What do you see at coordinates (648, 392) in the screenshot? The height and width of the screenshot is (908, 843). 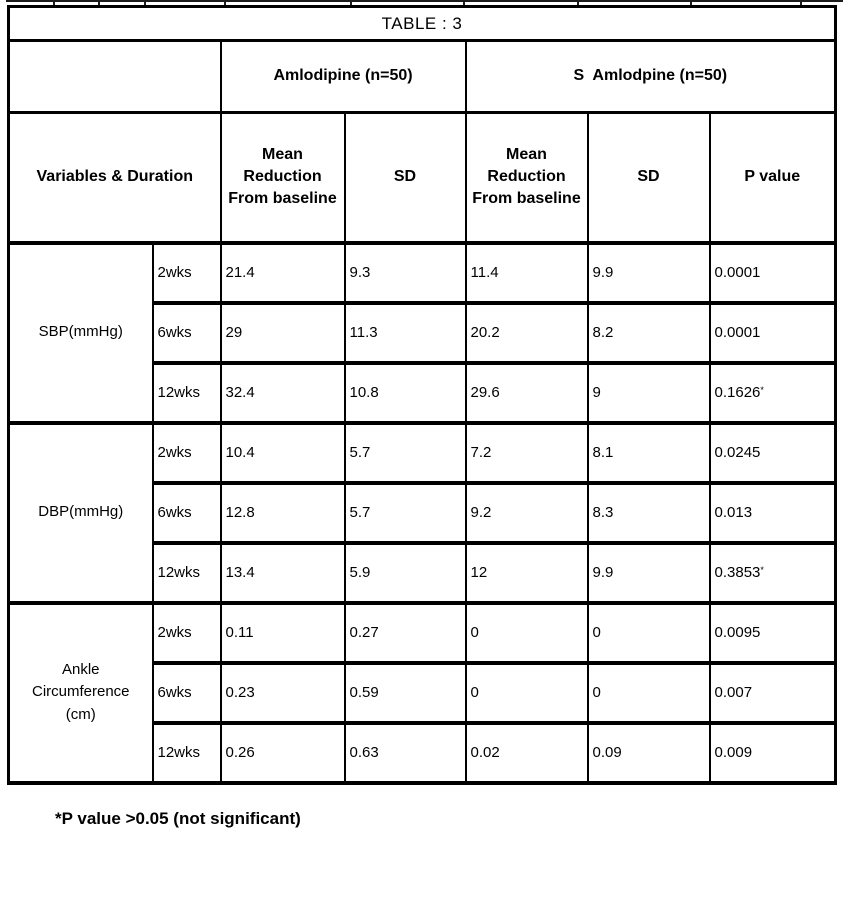 I see `s-amlodipine-sd-cell: 9` at bounding box center [648, 392].